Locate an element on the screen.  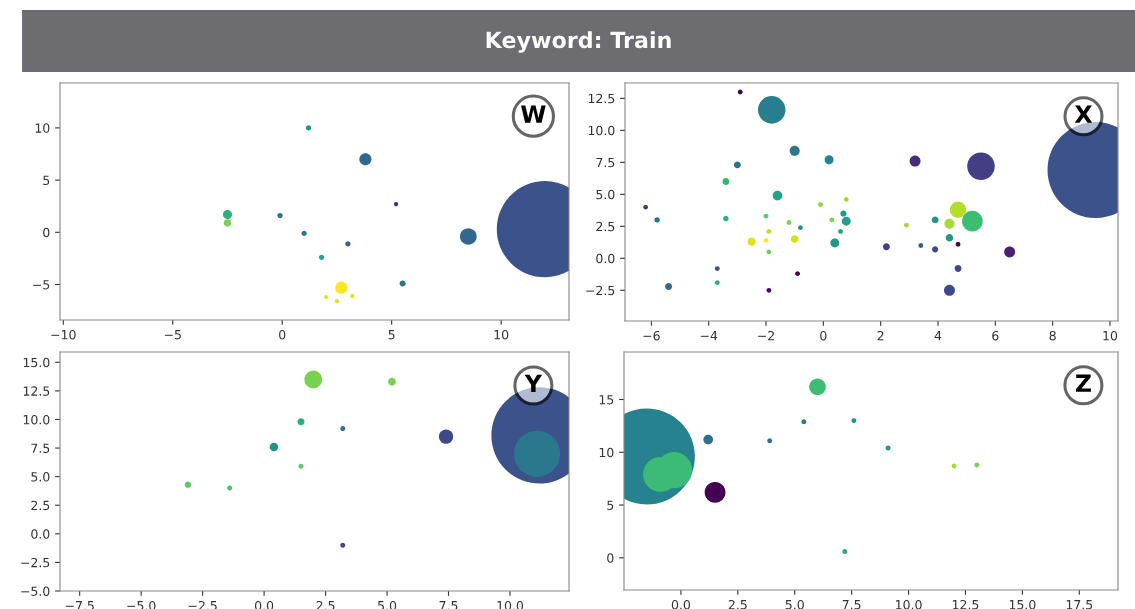
y-tick-label: 15.0 is located at coordinates (36, 362).